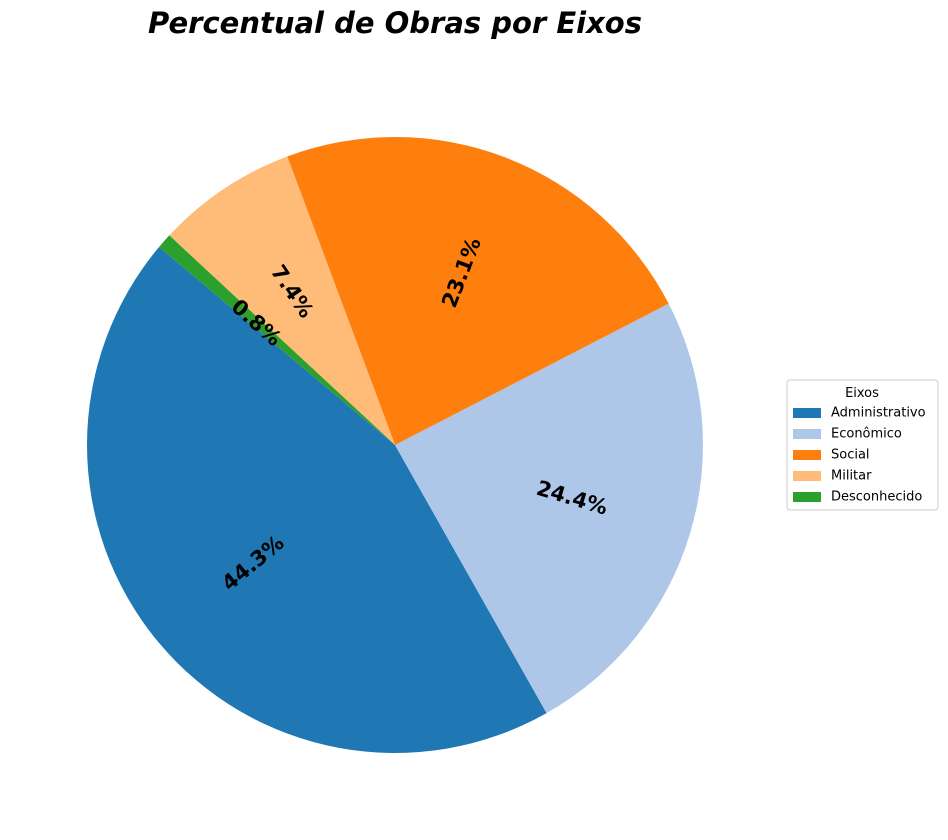 Image resolution: width=948 pixels, height=840 pixels. Describe the element at coordinates (807, 434) in the screenshot. I see `legend-swatch-econômico` at that location.